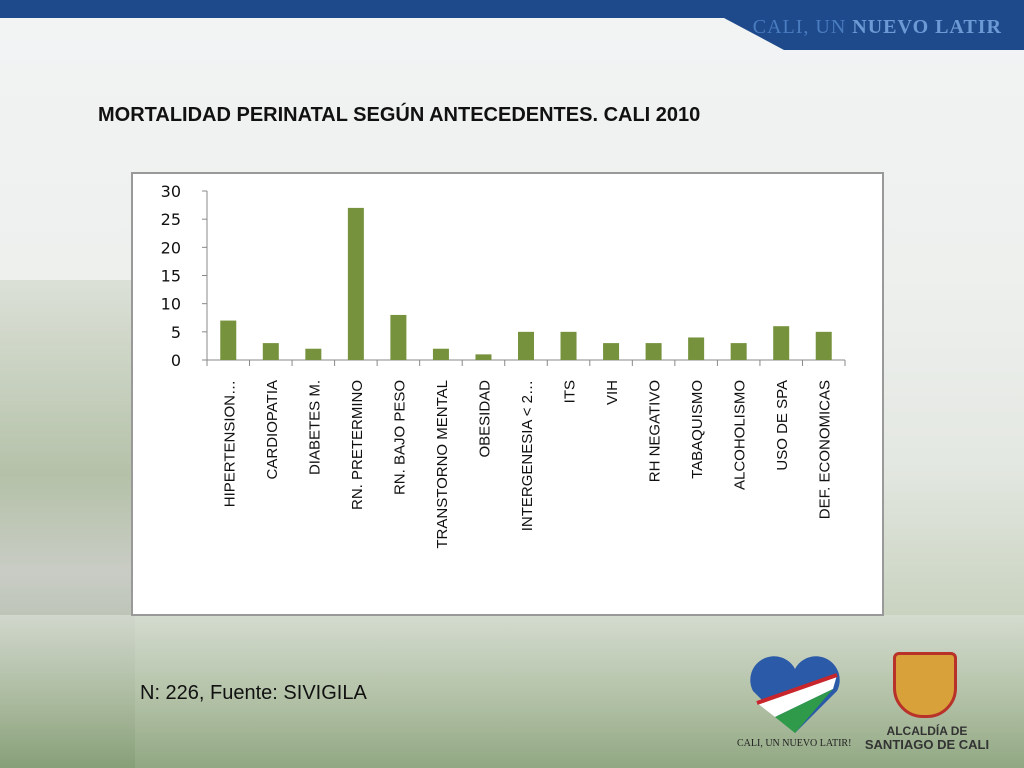 The height and width of the screenshot is (768, 1024). What do you see at coordinates (442, 464) in the screenshot?
I see `x-tick-label: TRANSTORNO MENTAL` at bounding box center [442, 464].